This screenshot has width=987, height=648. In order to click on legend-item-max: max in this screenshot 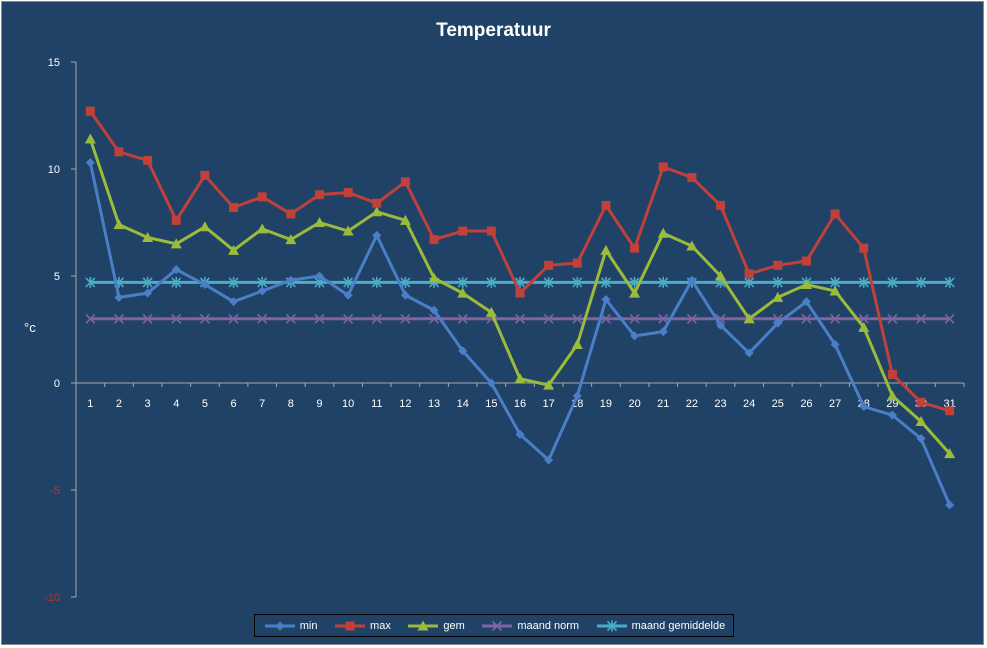, I will do `click(362, 626)`.